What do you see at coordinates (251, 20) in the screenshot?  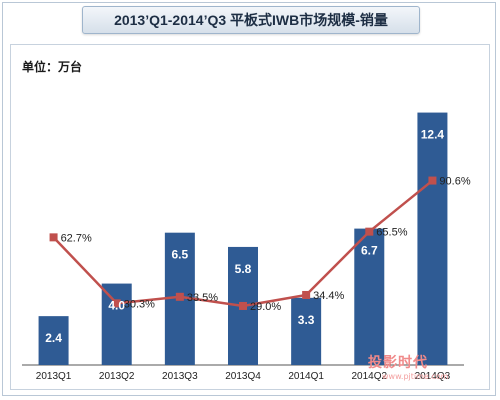 I see `chart-title: 2013’Q1-2014’Q3 平板式IWB市场规模-销量` at bounding box center [251, 20].